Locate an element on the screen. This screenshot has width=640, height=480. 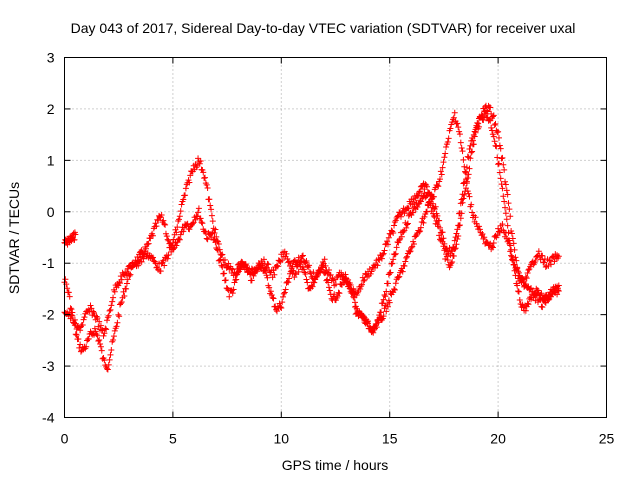
y-tick-label: 3 is located at coordinates (51, 58).